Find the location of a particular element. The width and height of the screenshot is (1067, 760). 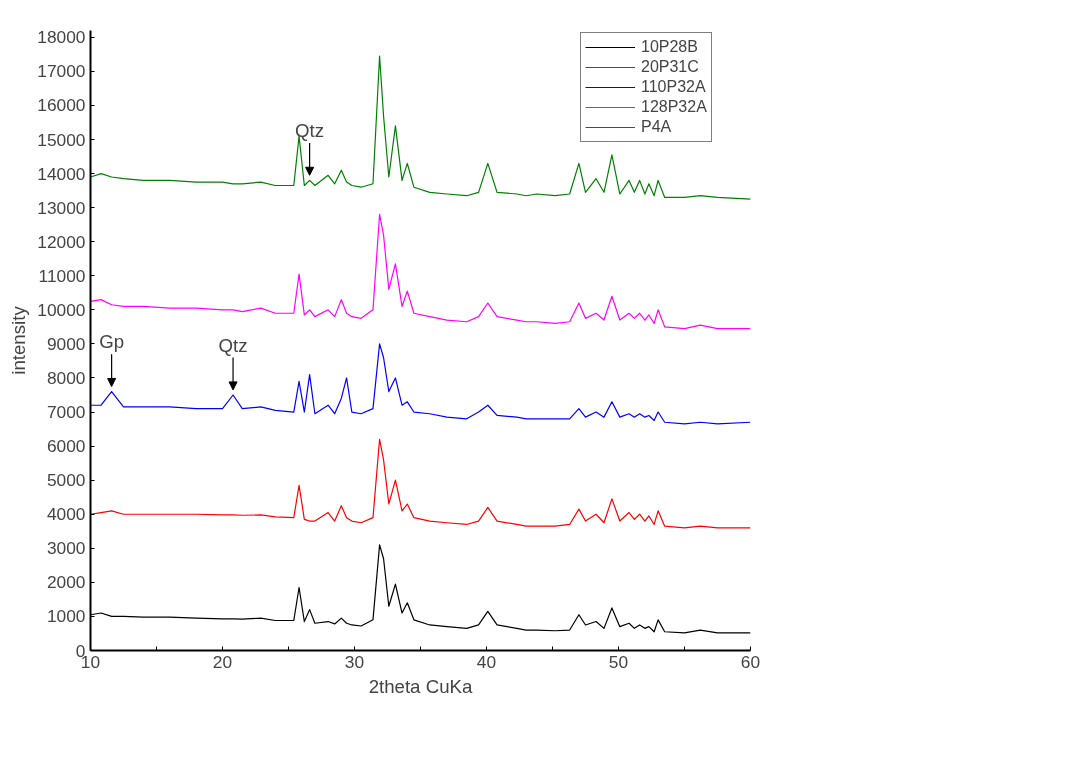

x-tick-label: 40 is located at coordinates (486, 661).